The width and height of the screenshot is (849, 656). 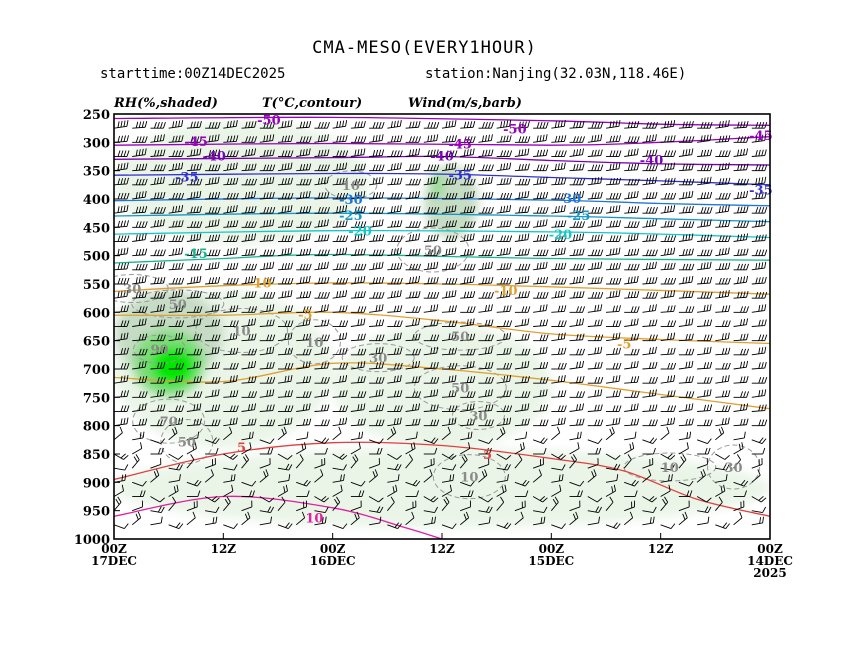 I want to click on y-tick-label: 500, so click(x=96, y=257).